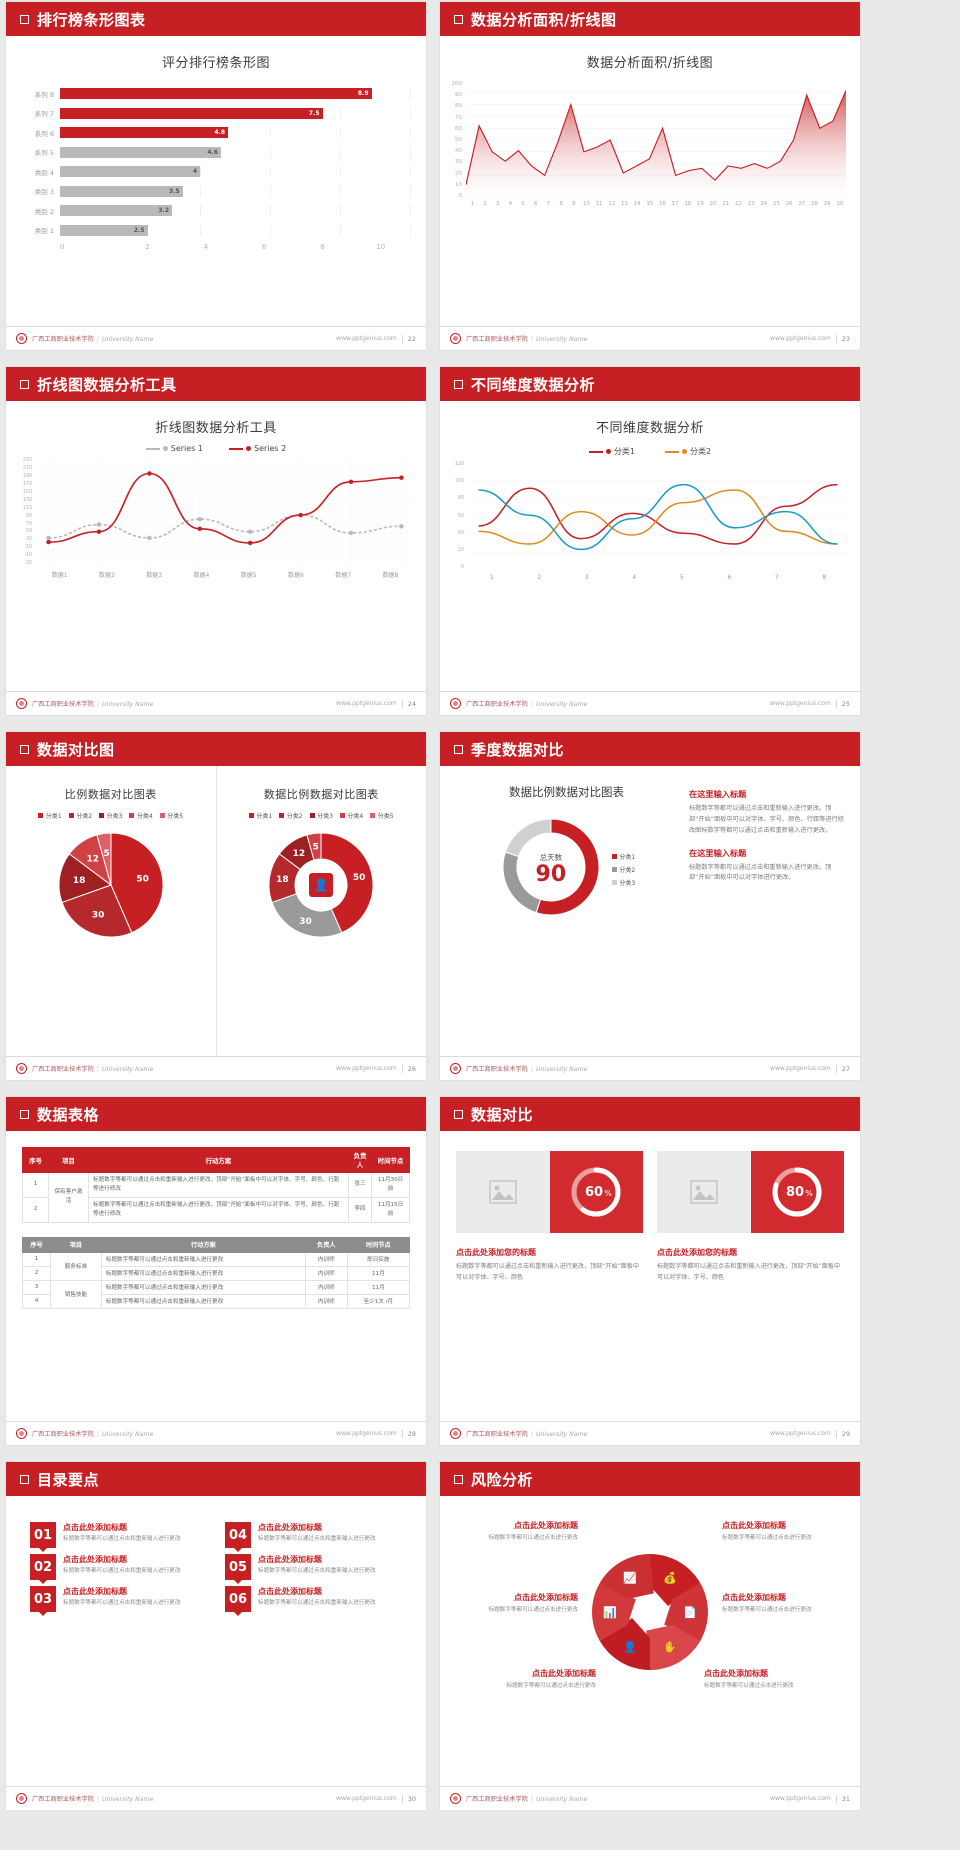 This screenshot has height=1850, width=960. I want to click on legend-item: Series 2, so click(257, 448).